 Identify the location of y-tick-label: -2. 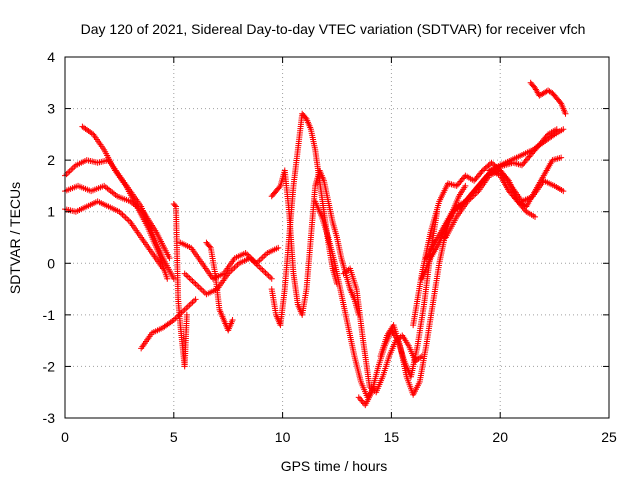
(49, 366).